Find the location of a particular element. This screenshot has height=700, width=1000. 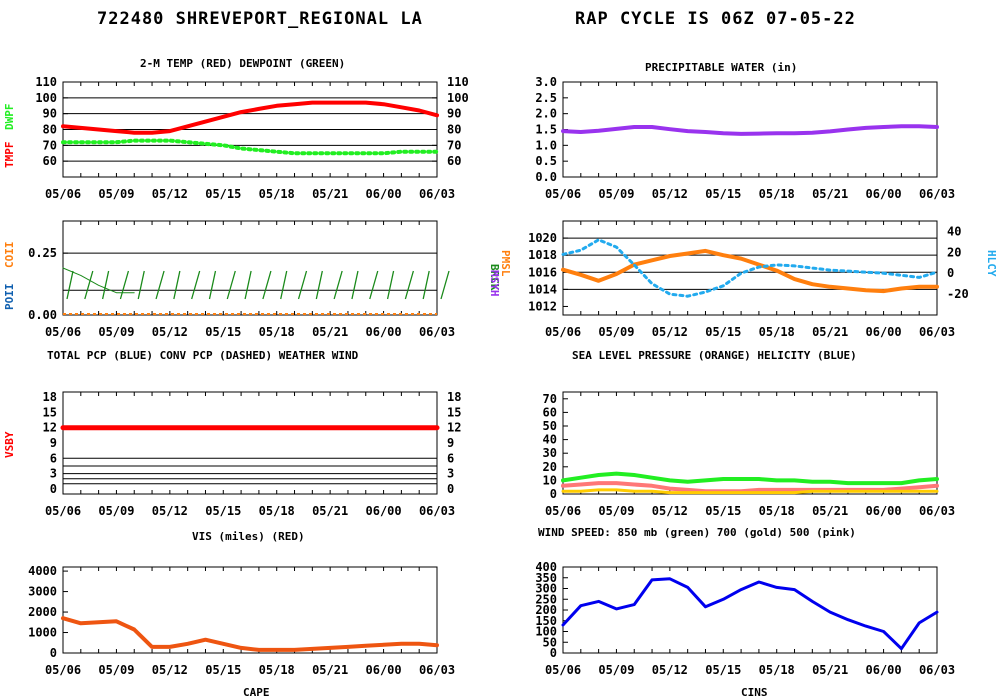

vis-y-tick-label: 12 is located at coordinates (50, 428).